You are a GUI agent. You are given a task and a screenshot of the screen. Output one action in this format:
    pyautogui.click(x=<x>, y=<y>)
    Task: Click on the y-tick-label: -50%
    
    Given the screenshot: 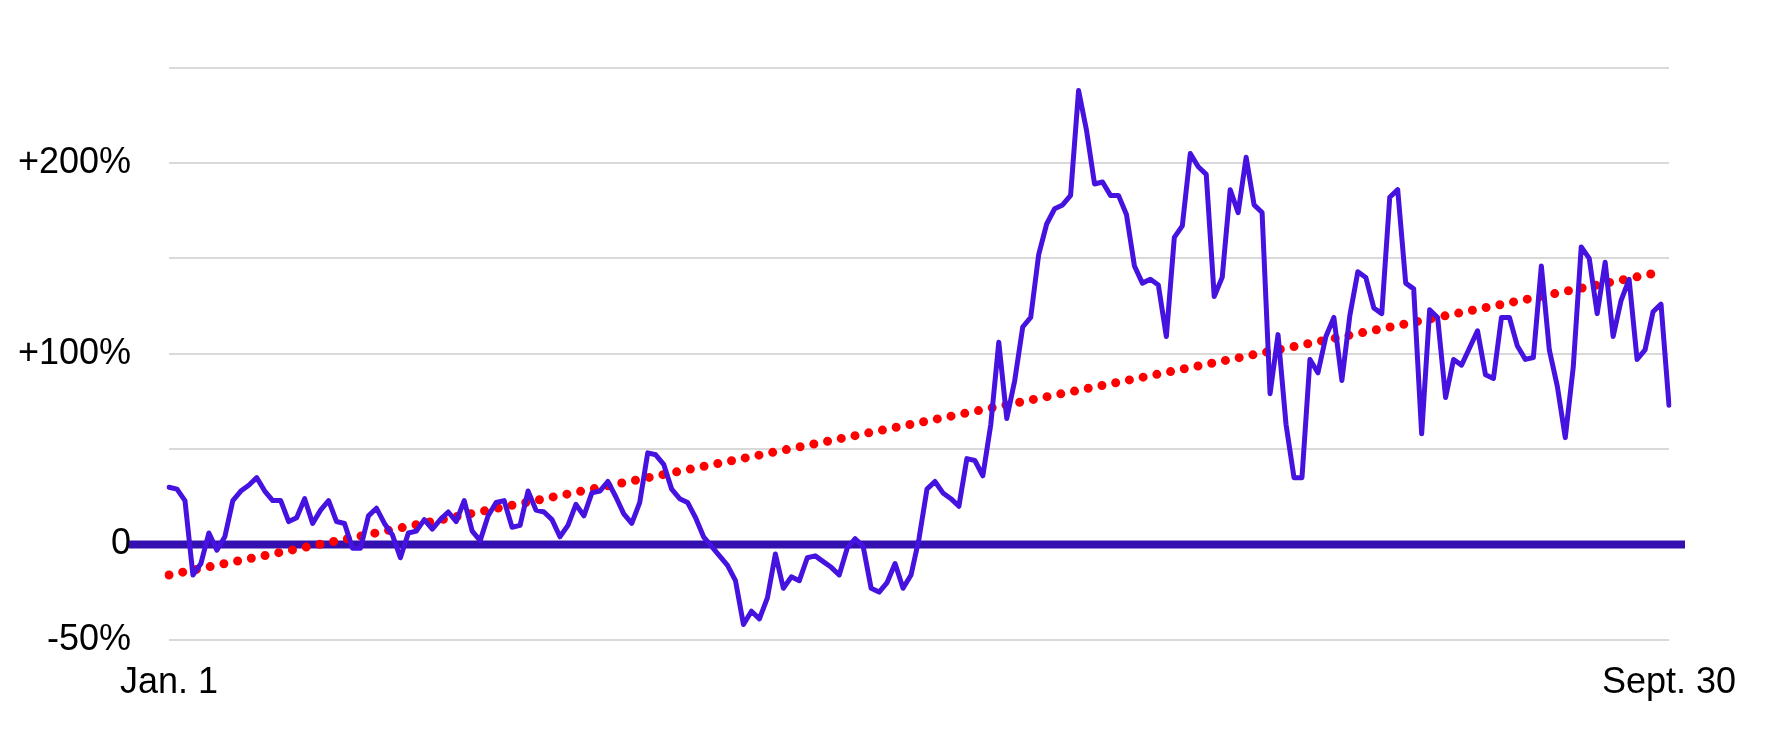 What is the action you would take?
    pyautogui.click(x=88, y=637)
    